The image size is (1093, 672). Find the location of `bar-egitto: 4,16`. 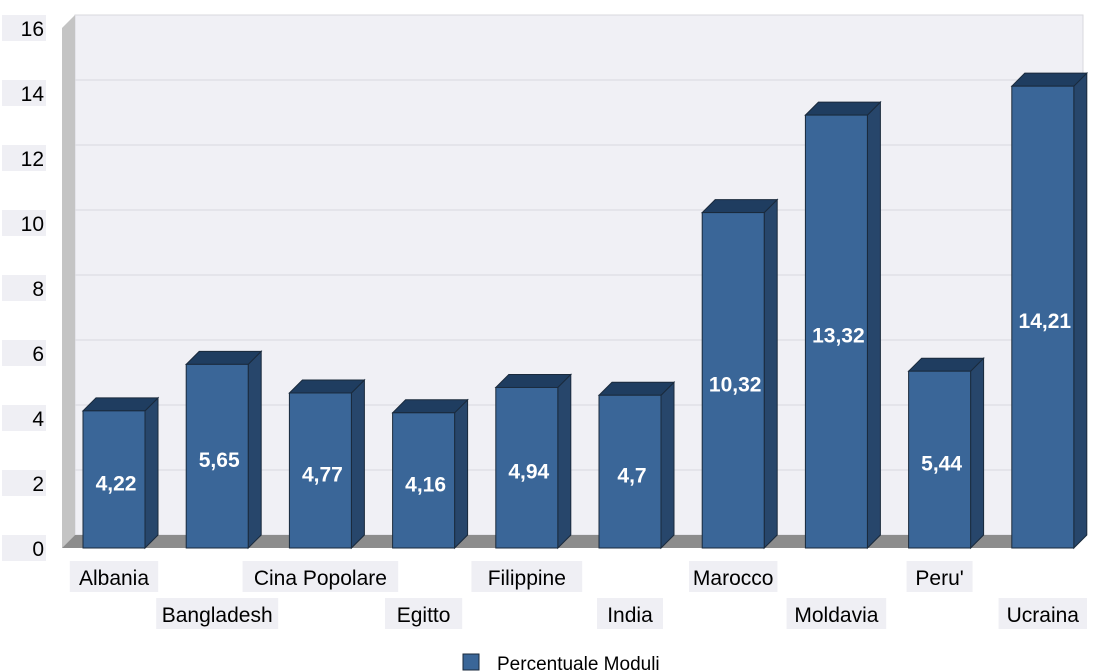

bar-egitto: 4,16 is located at coordinates (430, 474).